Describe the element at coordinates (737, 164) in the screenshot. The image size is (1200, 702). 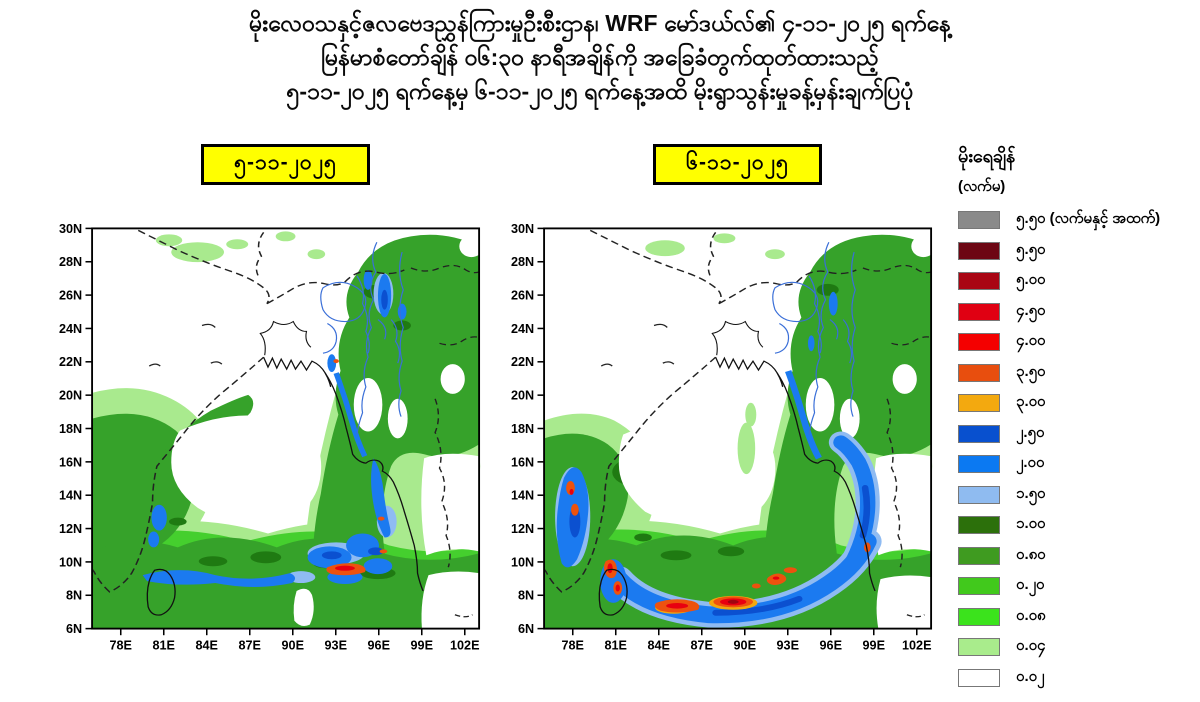
I see `date-label-day2: ၆-၁၁-၂၀၂၅` at that location.